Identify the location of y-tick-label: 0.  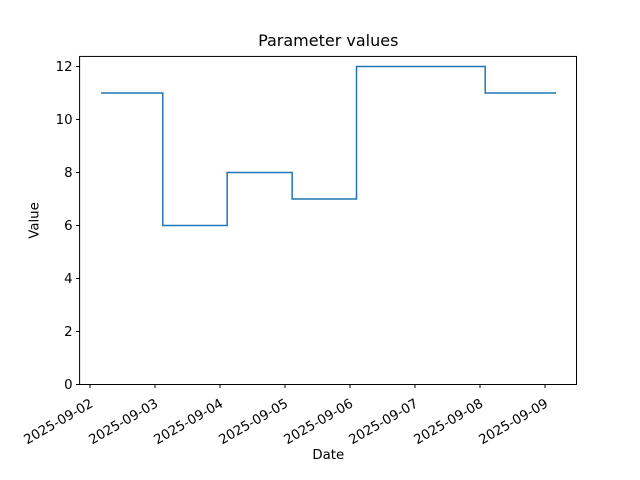
(68, 385).